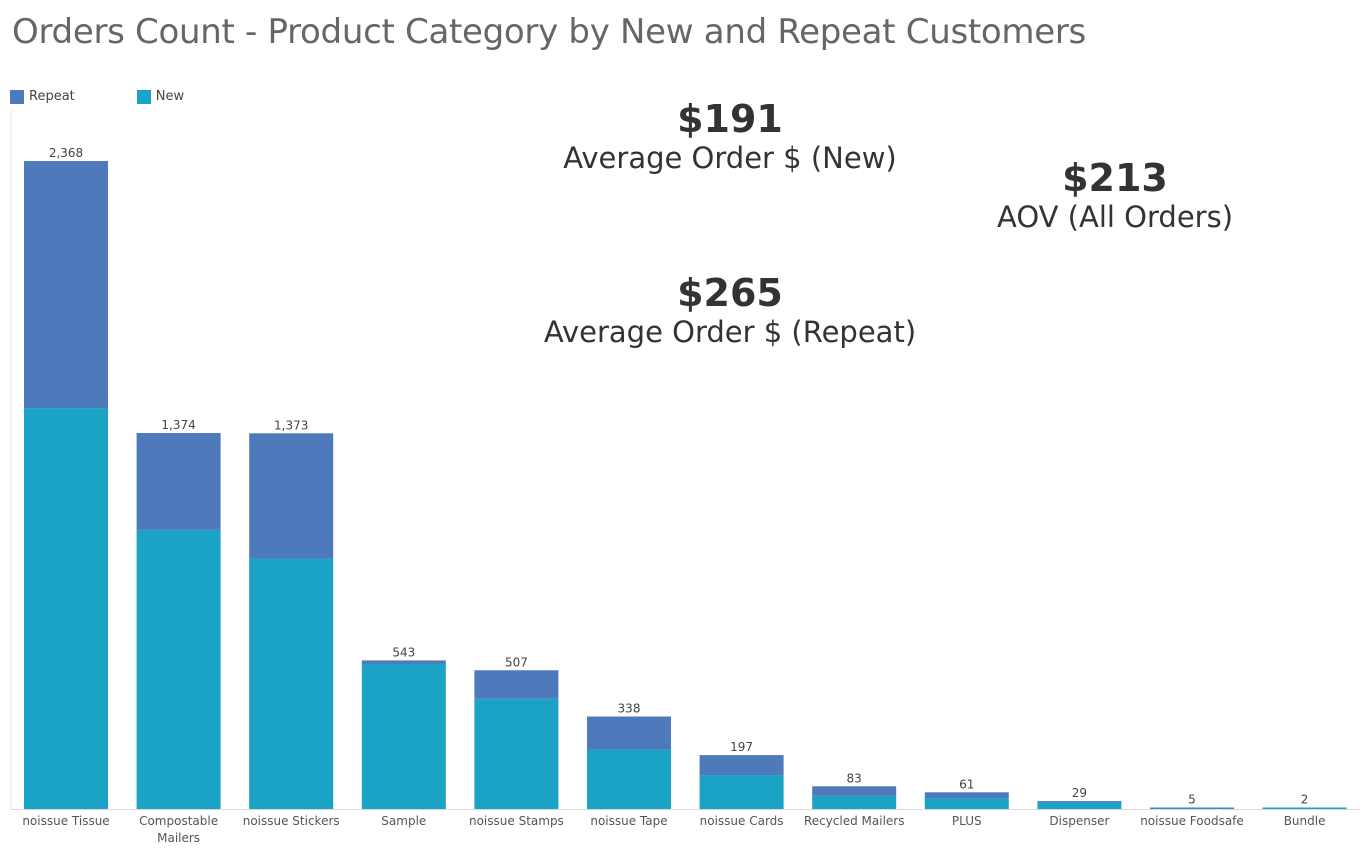 Image resolution: width=1367 pixels, height=858 pixels. Describe the element at coordinates (854, 821) in the screenshot. I see `x-tick-label-recycled-mailers: Recycled Mailers` at that location.